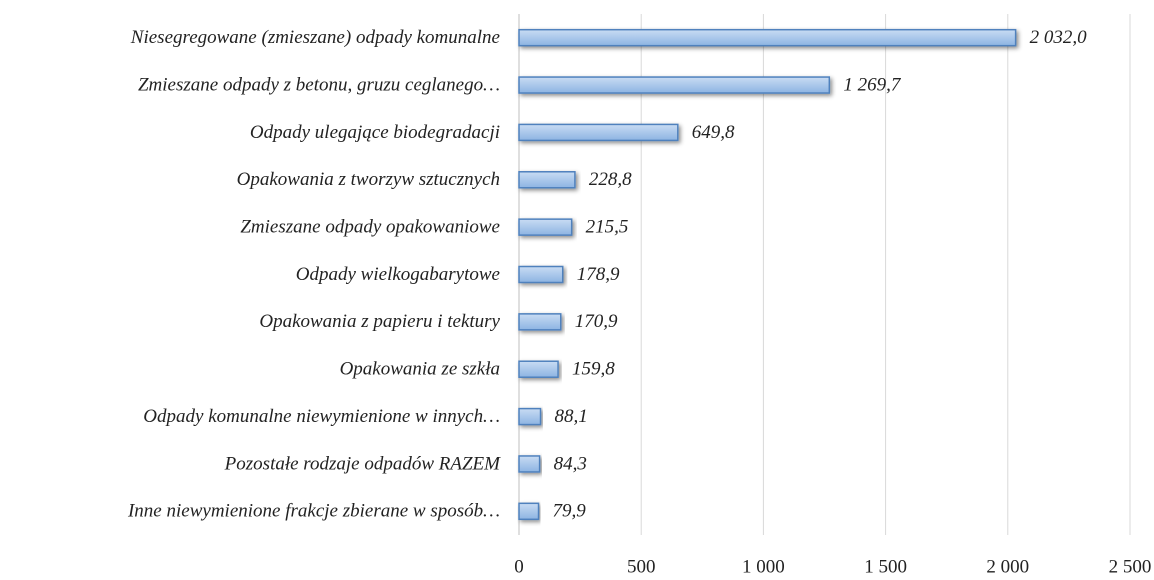 The height and width of the screenshot is (580, 1154). I want to click on data-label: 84,3, so click(570, 463).